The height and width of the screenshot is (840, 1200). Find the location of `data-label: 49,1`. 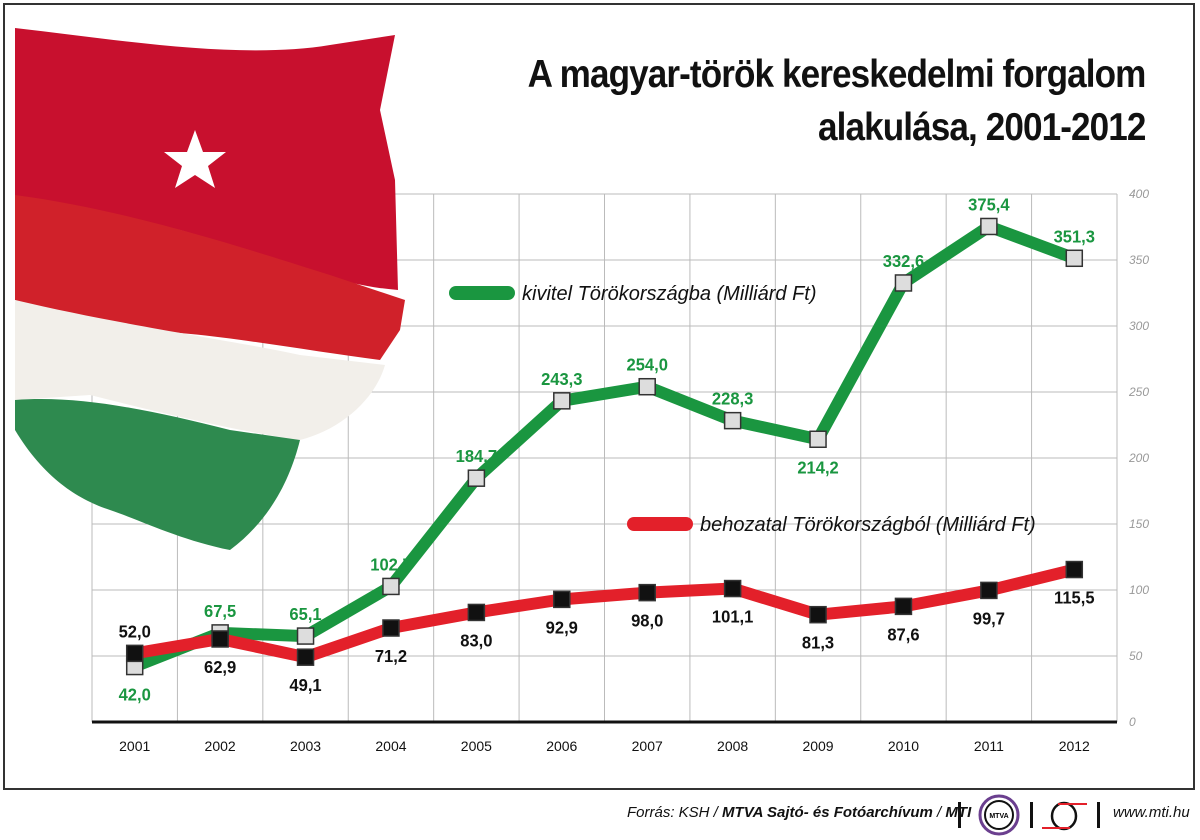

data-label: 49,1 is located at coordinates (305, 685).